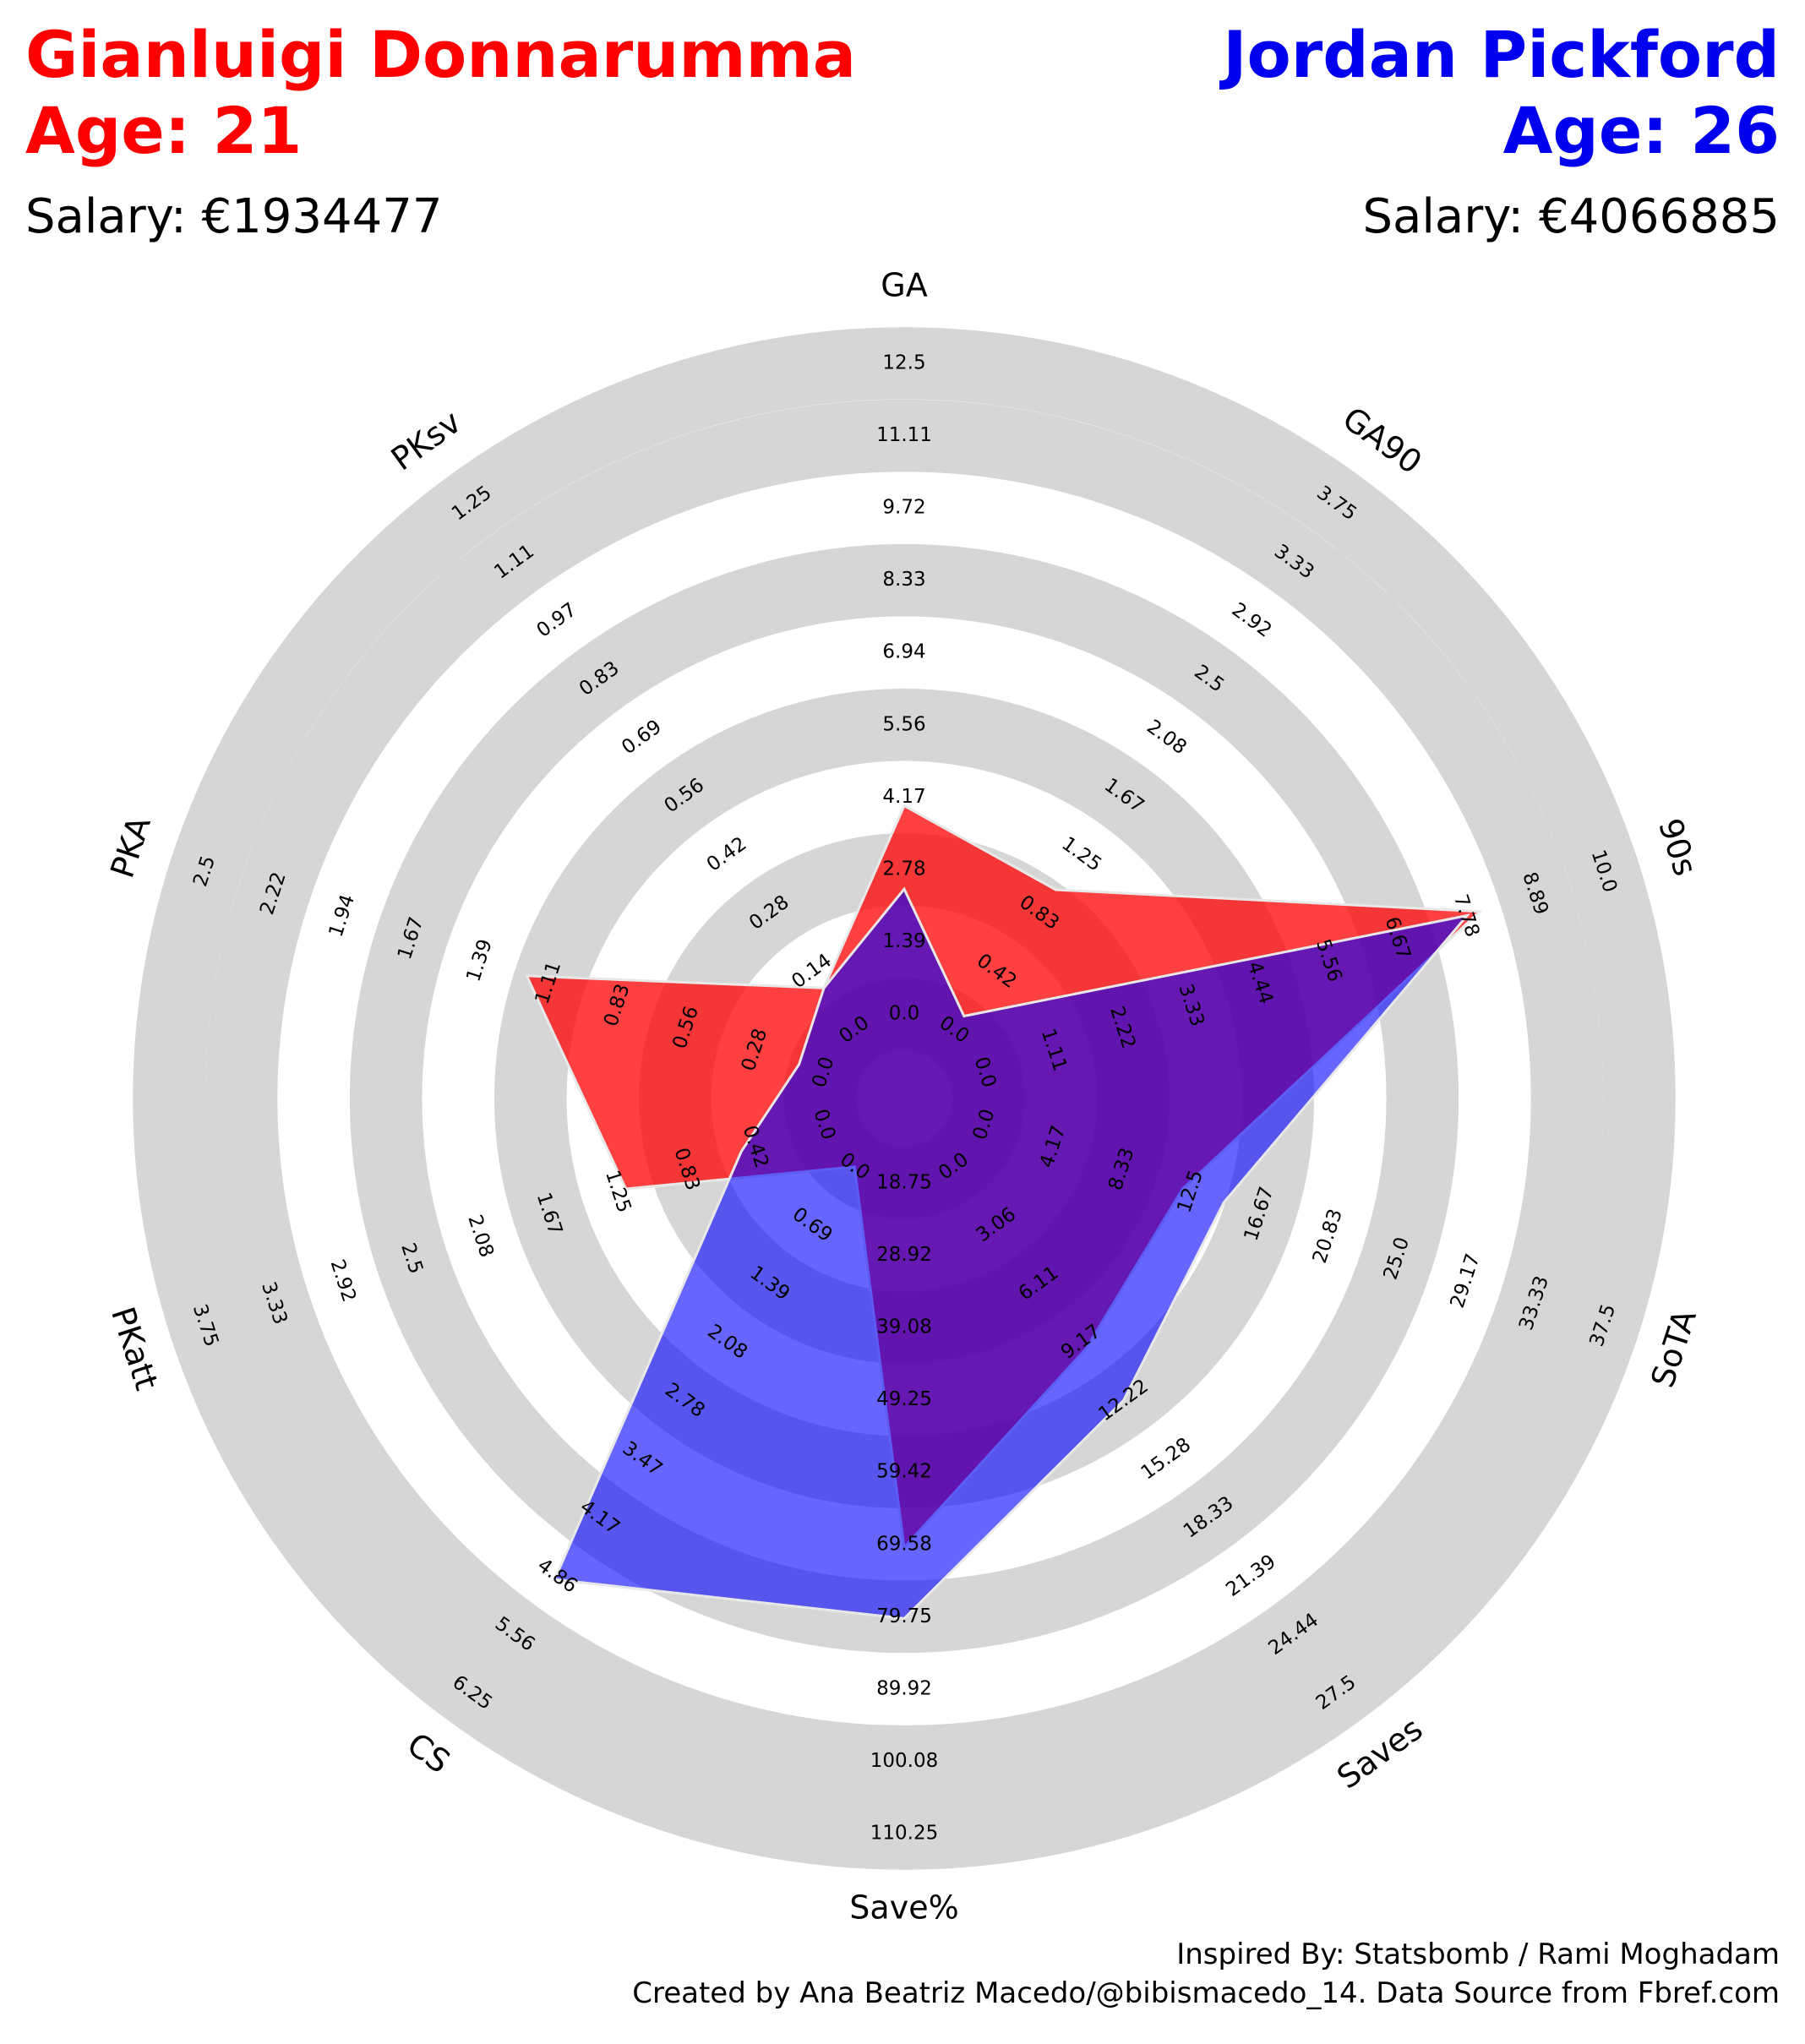 This screenshot has height=2044, width=1805. Describe the element at coordinates (904, 1183) in the screenshot. I see `tick-label: 18.75` at that location.